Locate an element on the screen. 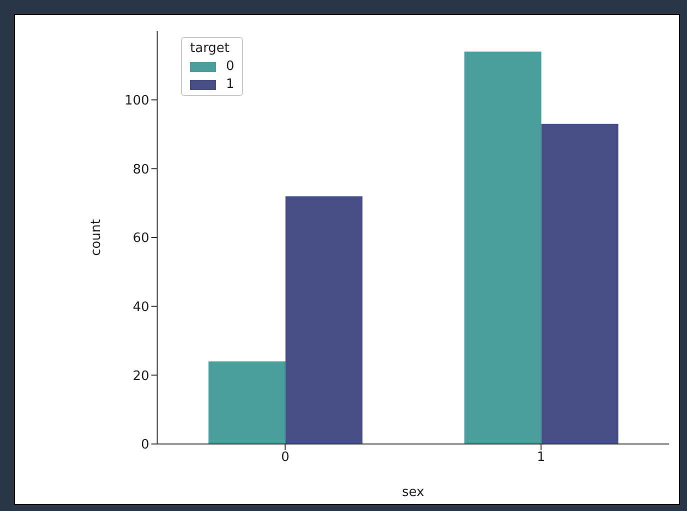 Image resolution: width=687 pixels, height=511 pixels. y-tick-label: 80 is located at coordinates (141, 170).